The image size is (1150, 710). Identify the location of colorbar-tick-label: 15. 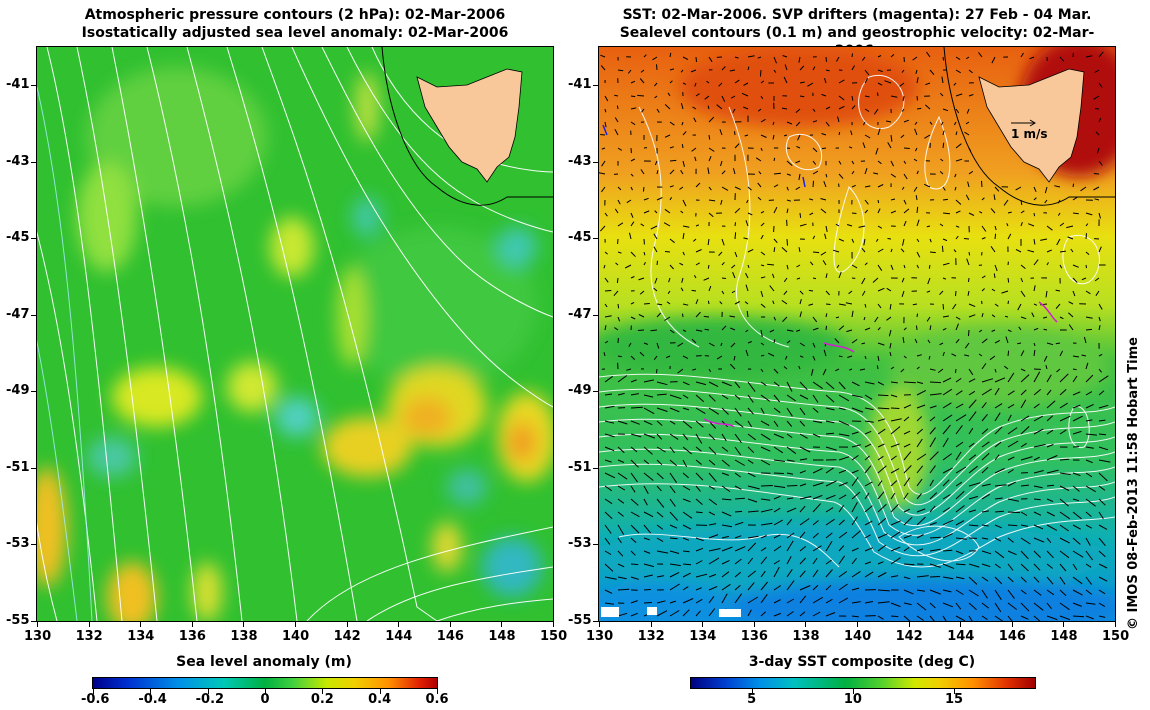
(954, 699).